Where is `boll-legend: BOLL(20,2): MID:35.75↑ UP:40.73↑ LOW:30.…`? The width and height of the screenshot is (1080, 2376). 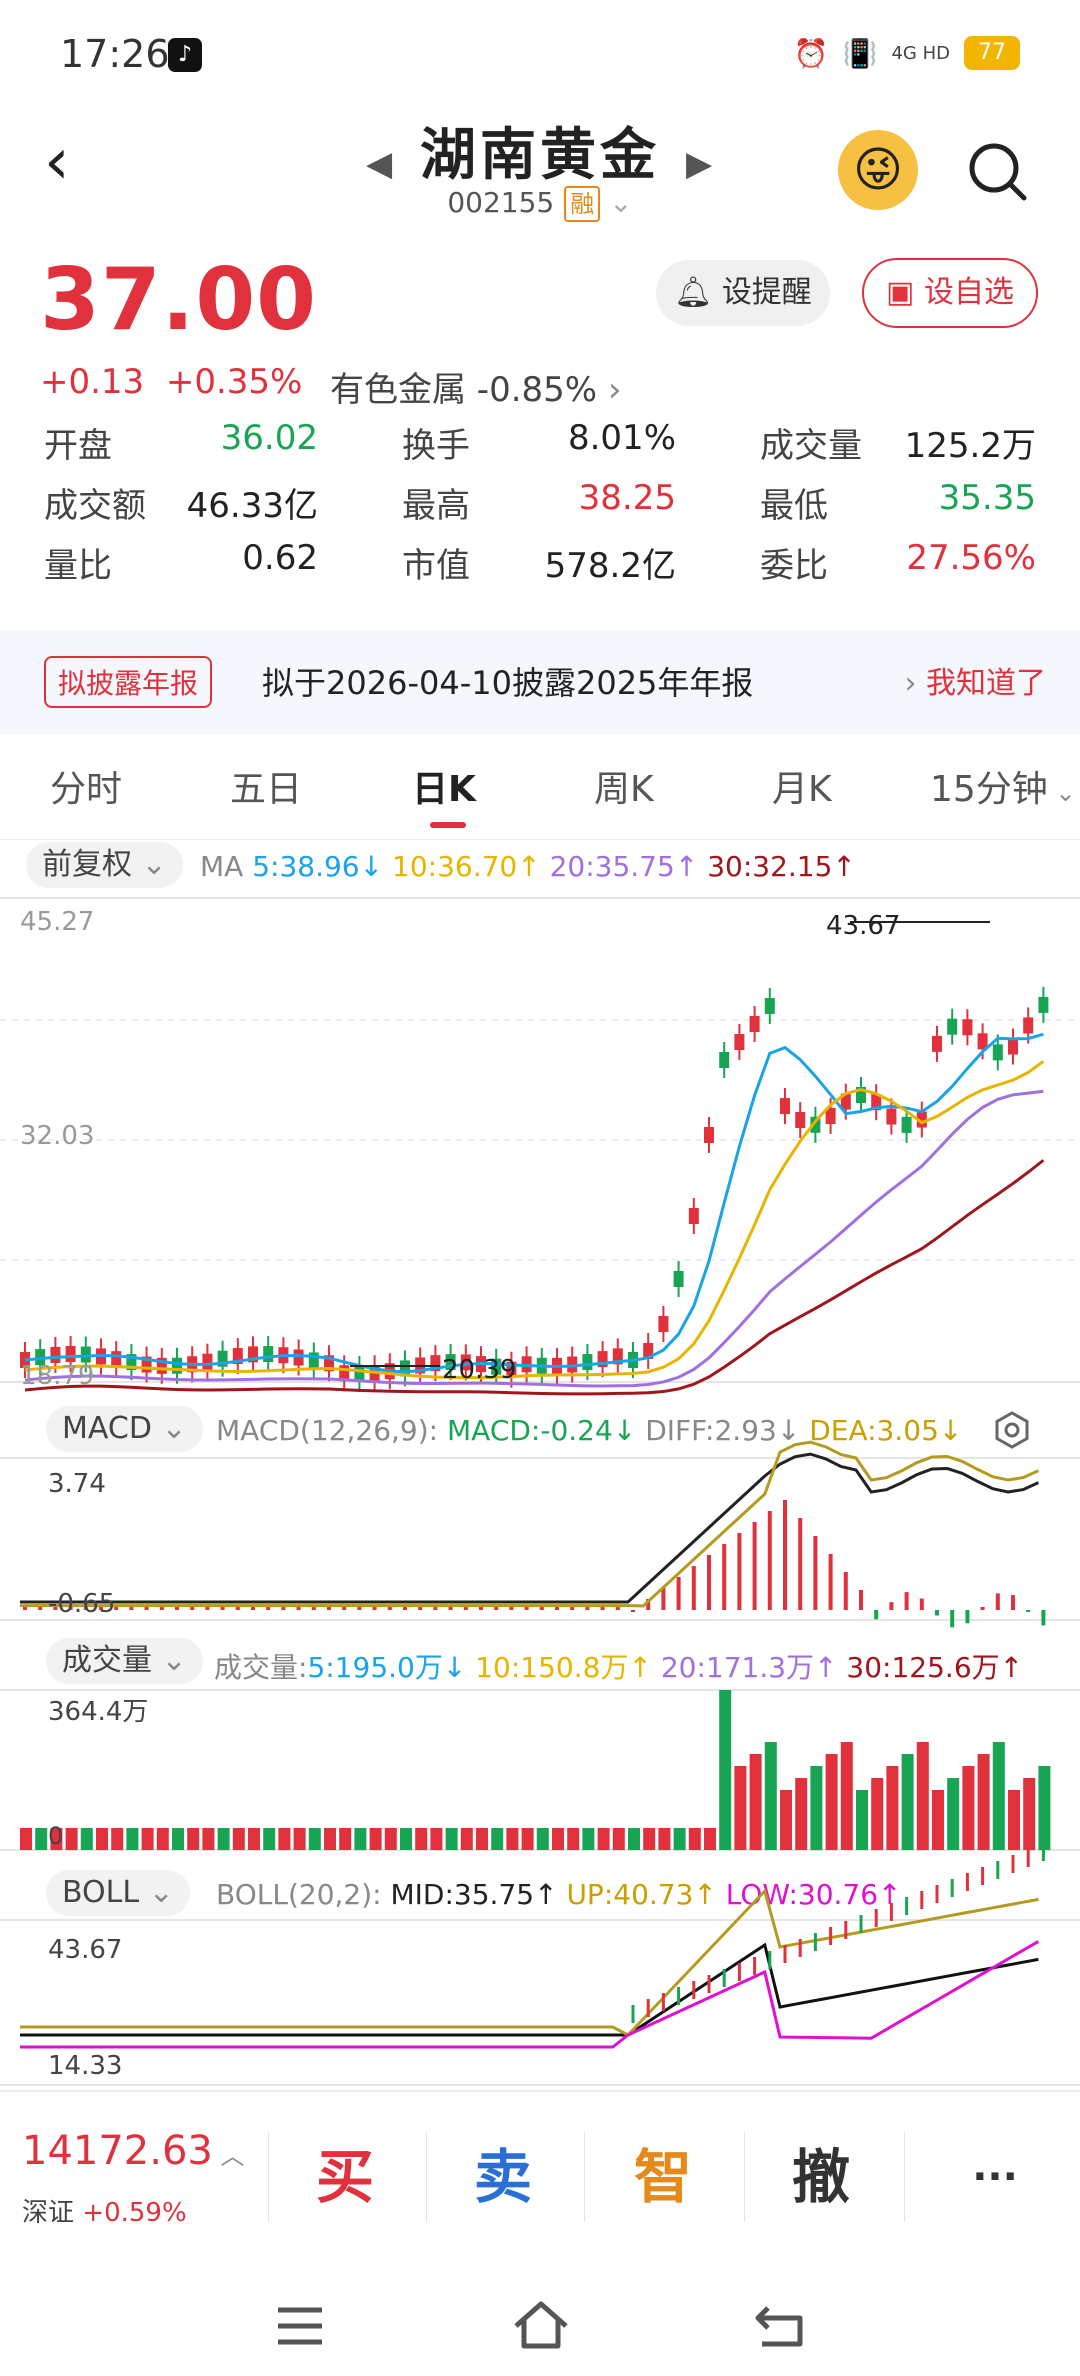 boll-legend: BOLL(20,2): MID:35.75↑ UP:40.73↑ LOW:30.… is located at coordinates (559, 1894).